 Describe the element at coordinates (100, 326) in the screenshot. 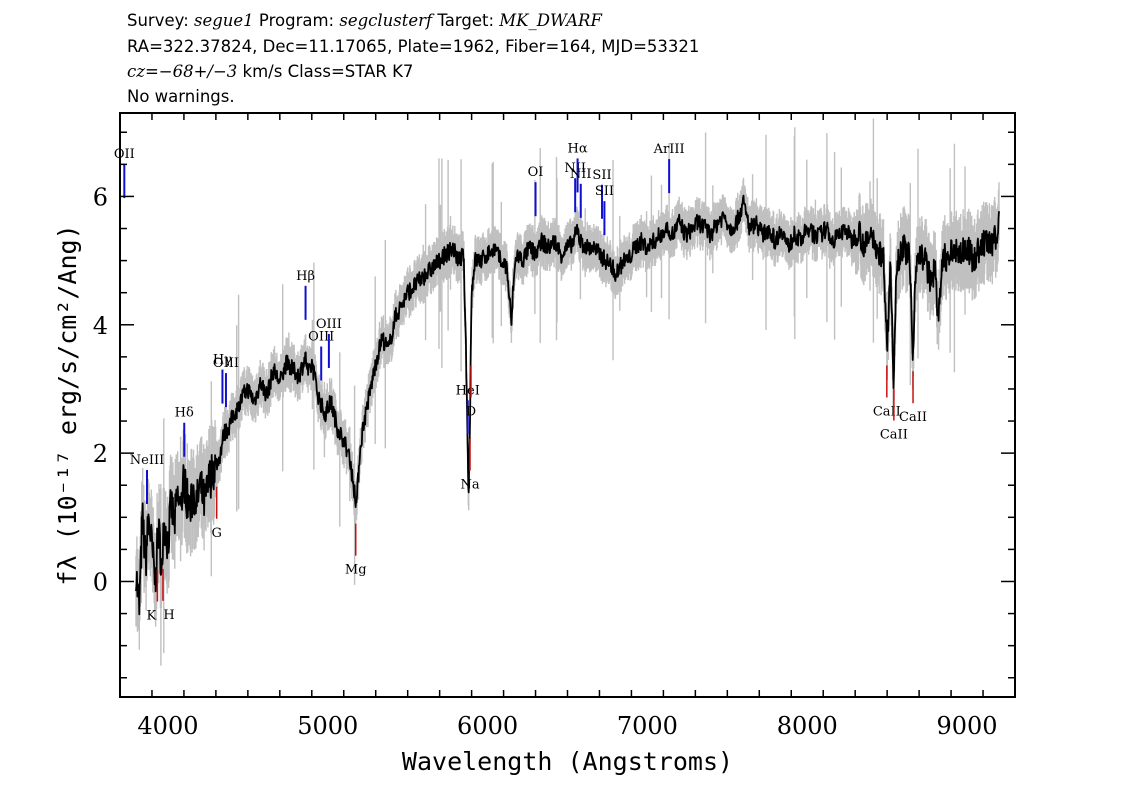

I see `y-tick-label: 4` at that location.